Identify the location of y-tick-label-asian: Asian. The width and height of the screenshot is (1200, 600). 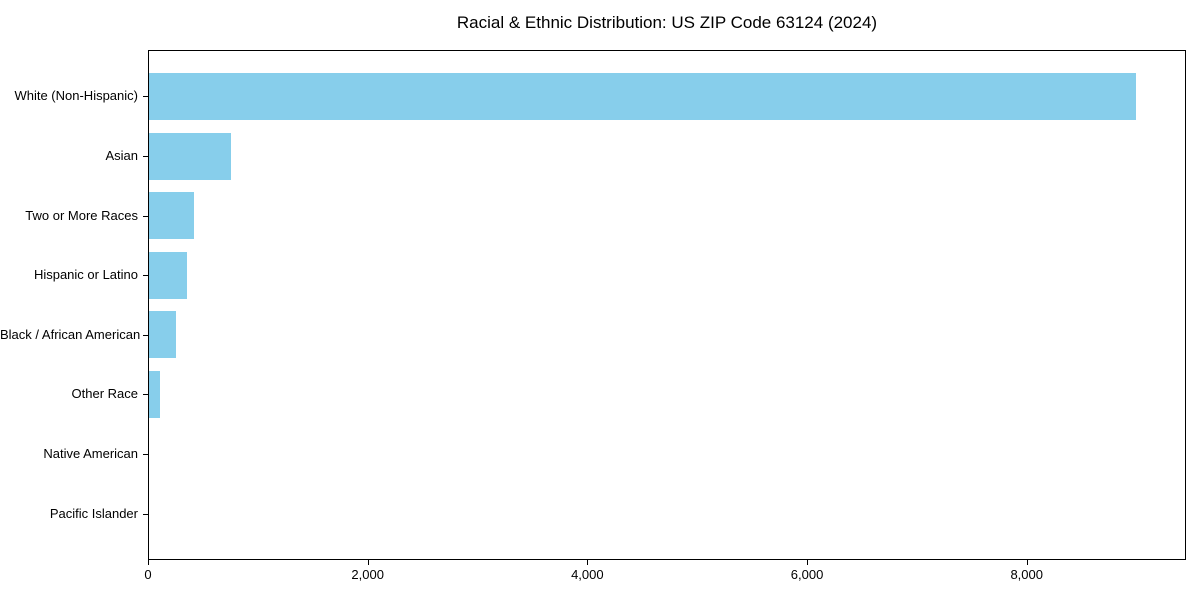
(121, 155).